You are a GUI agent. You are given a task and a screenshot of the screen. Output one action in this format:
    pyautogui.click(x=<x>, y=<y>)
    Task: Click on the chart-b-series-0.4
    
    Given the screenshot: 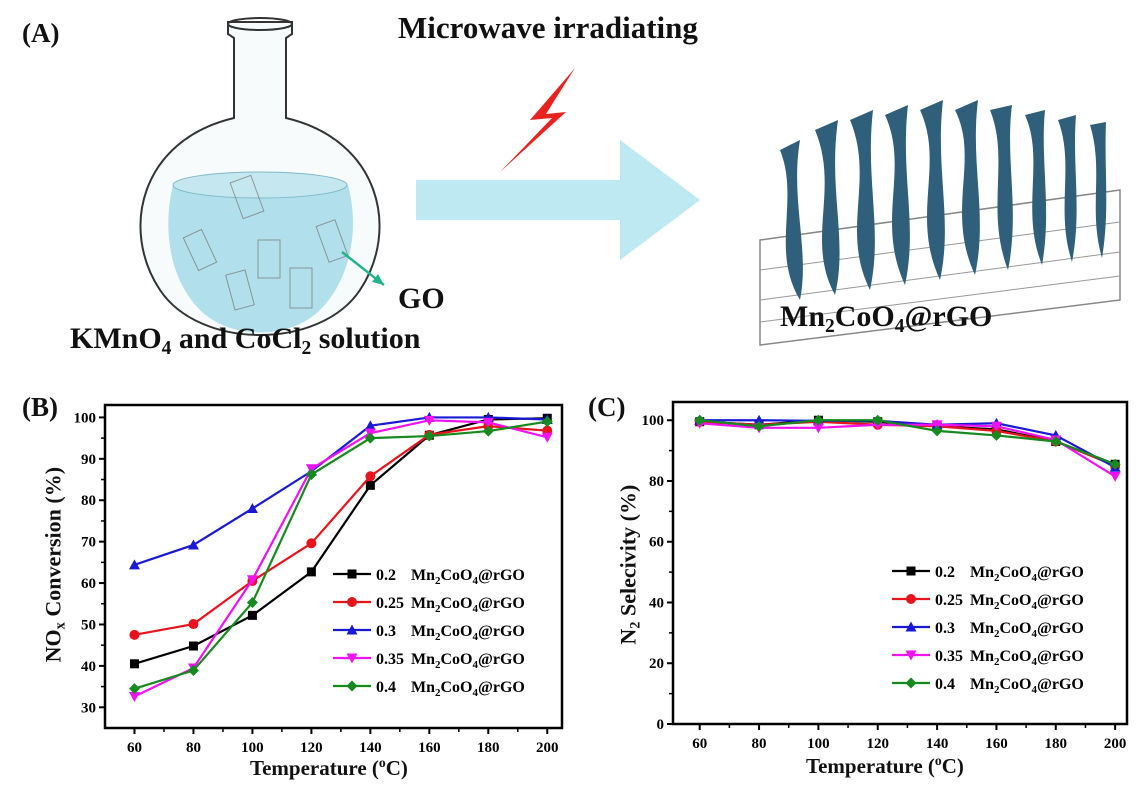 What is the action you would take?
    pyautogui.click(x=340, y=555)
    